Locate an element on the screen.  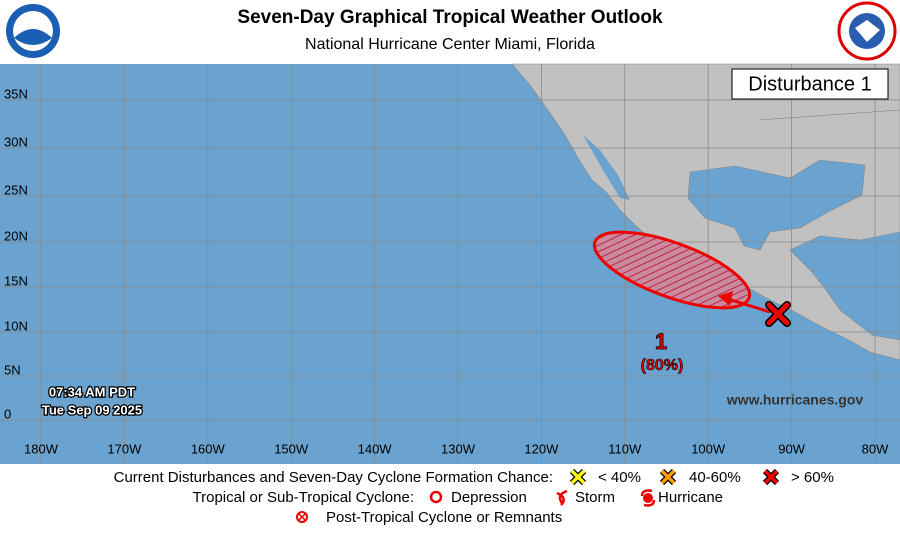
lon-label: 100W is located at coordinates (708, 448).